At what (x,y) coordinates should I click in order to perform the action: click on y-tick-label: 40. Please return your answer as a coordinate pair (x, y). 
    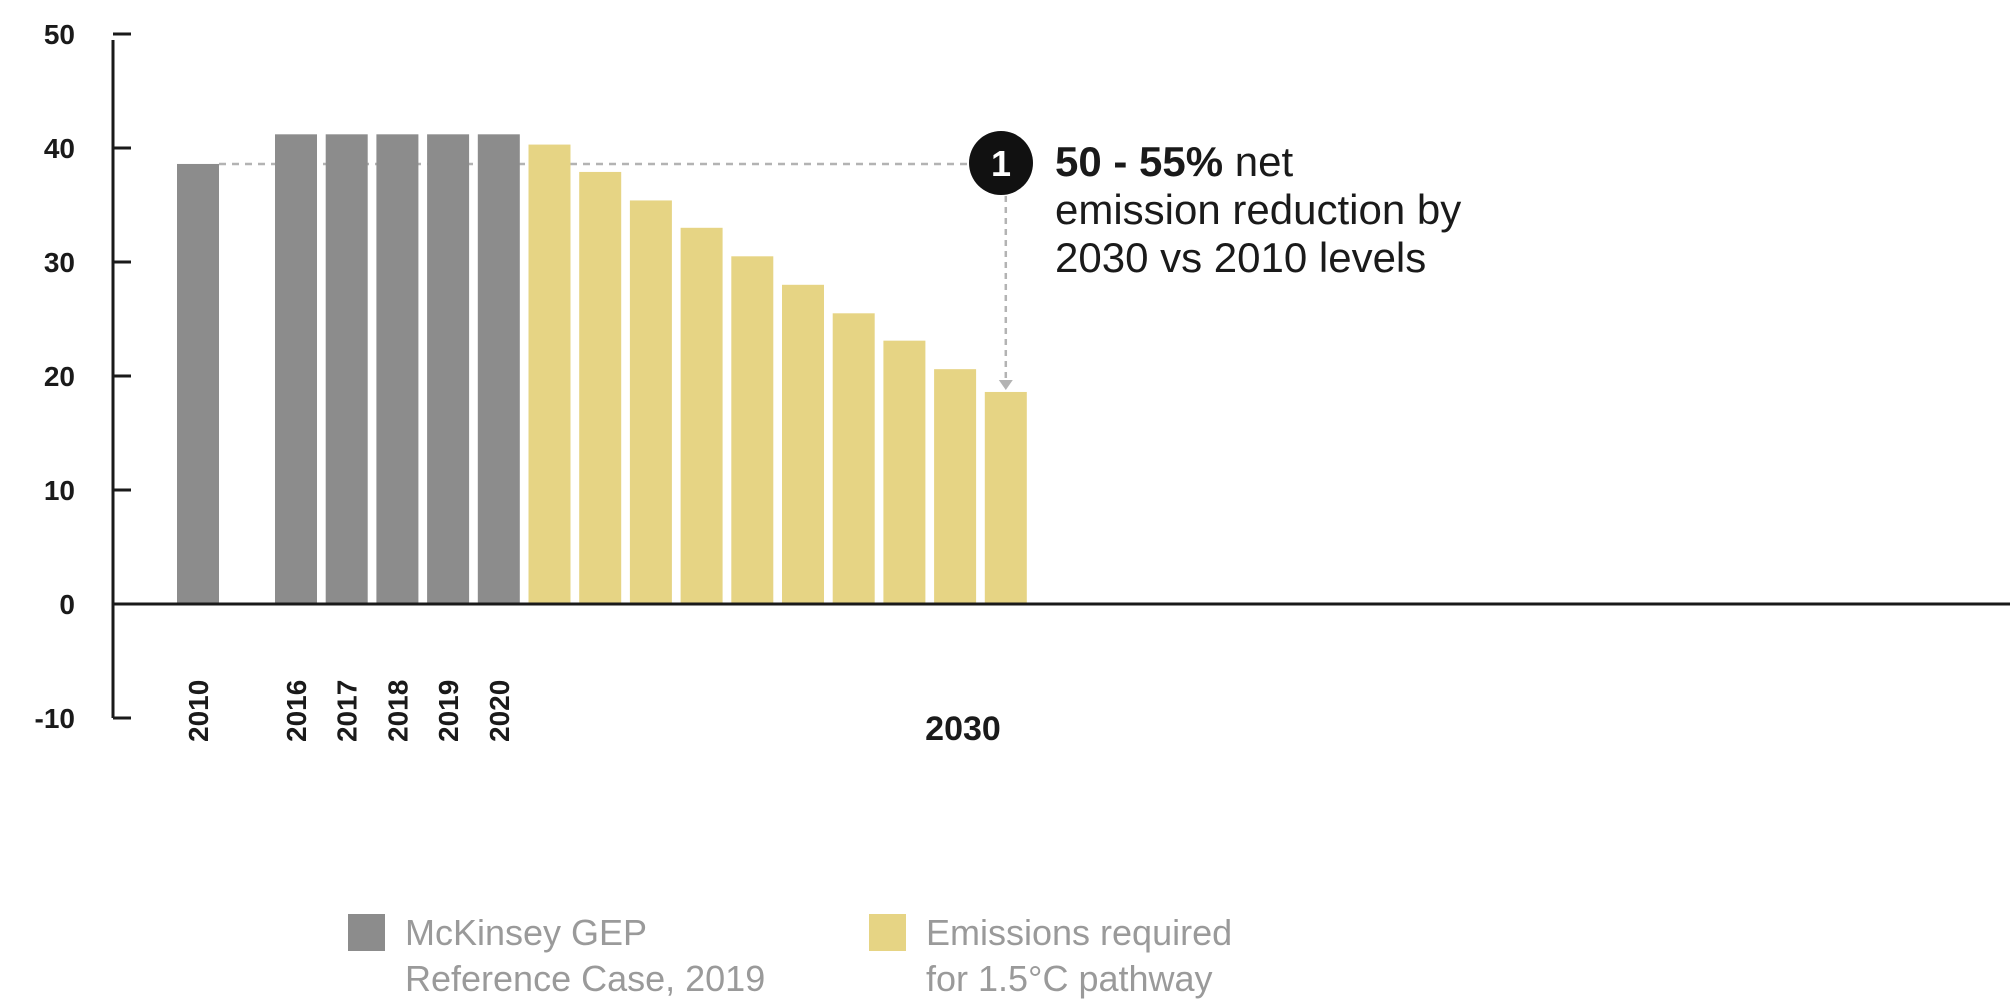
    Looking at the image, I should click on (59, 148).